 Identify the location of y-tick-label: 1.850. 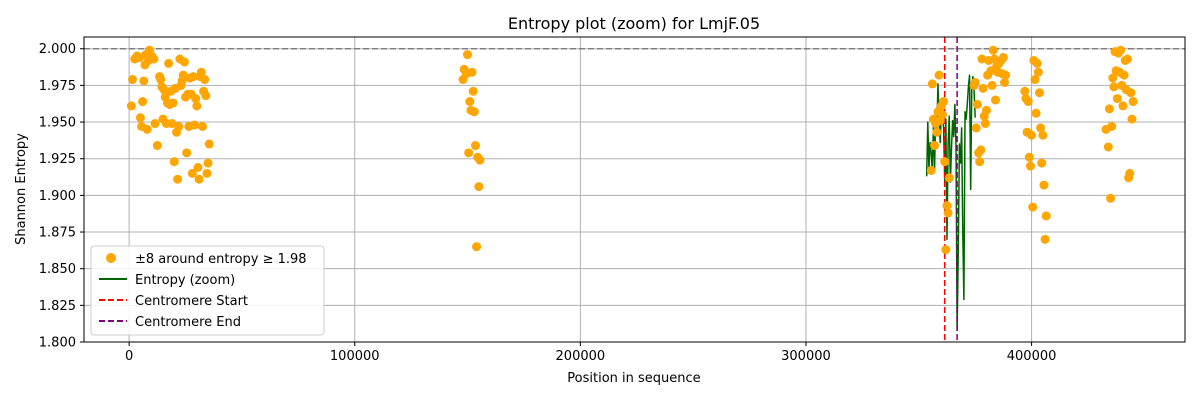
(57, 269).